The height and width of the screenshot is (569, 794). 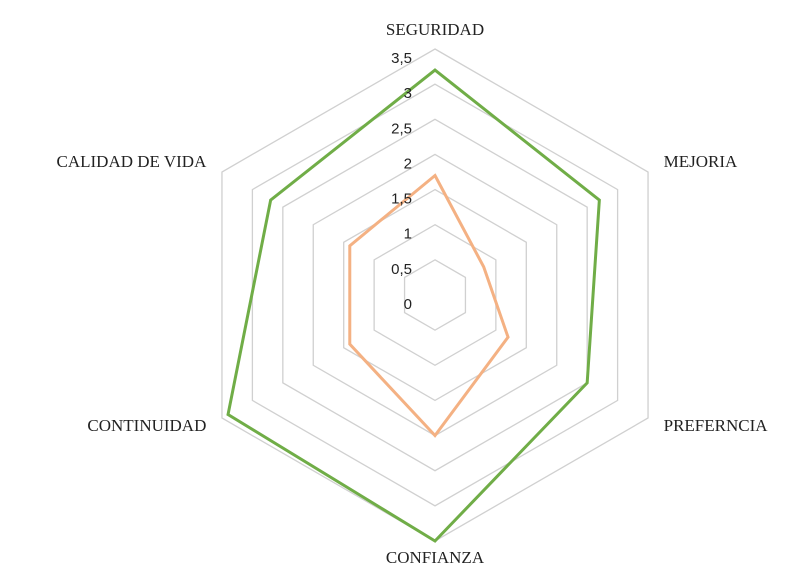 What do you see at coordinates (408, 93) in the screenshot?
I see `y-tick-label: 3` at bounding box center [408, 93].